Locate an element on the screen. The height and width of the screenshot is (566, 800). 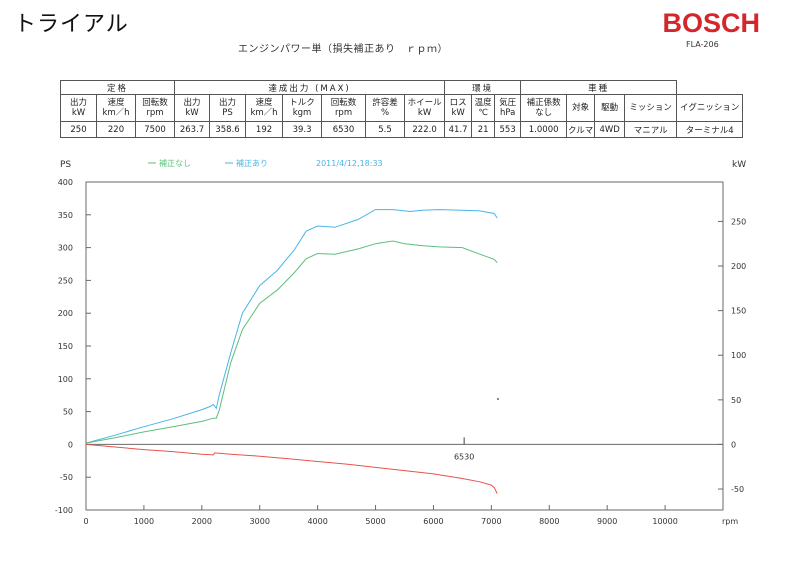
table-column-header: 補正係数 なし is located at coordinates (544, 108).